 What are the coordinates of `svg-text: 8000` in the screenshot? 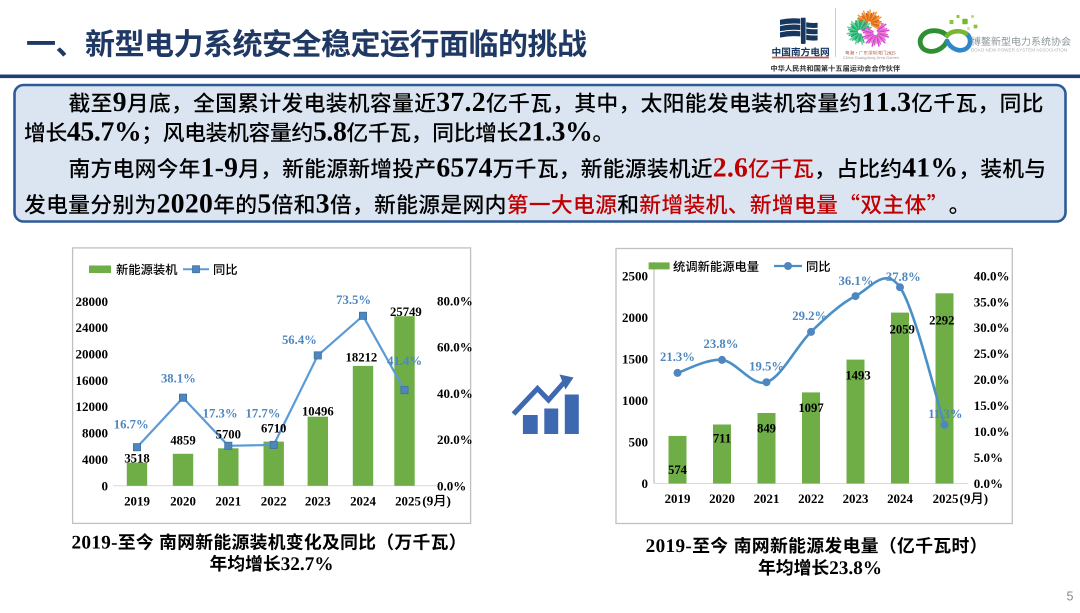 It's located at (95, 433).